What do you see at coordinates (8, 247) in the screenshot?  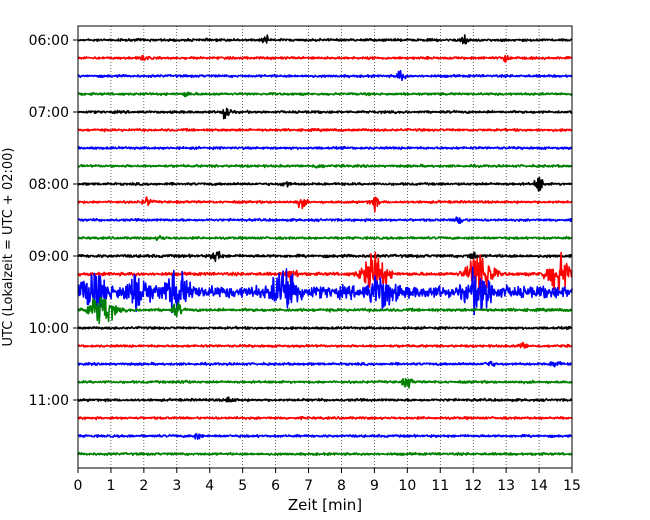 I see `y-axis-label: UTC (Lokalzeit = UTC + 02:00)` at bounding box center [8, 247].